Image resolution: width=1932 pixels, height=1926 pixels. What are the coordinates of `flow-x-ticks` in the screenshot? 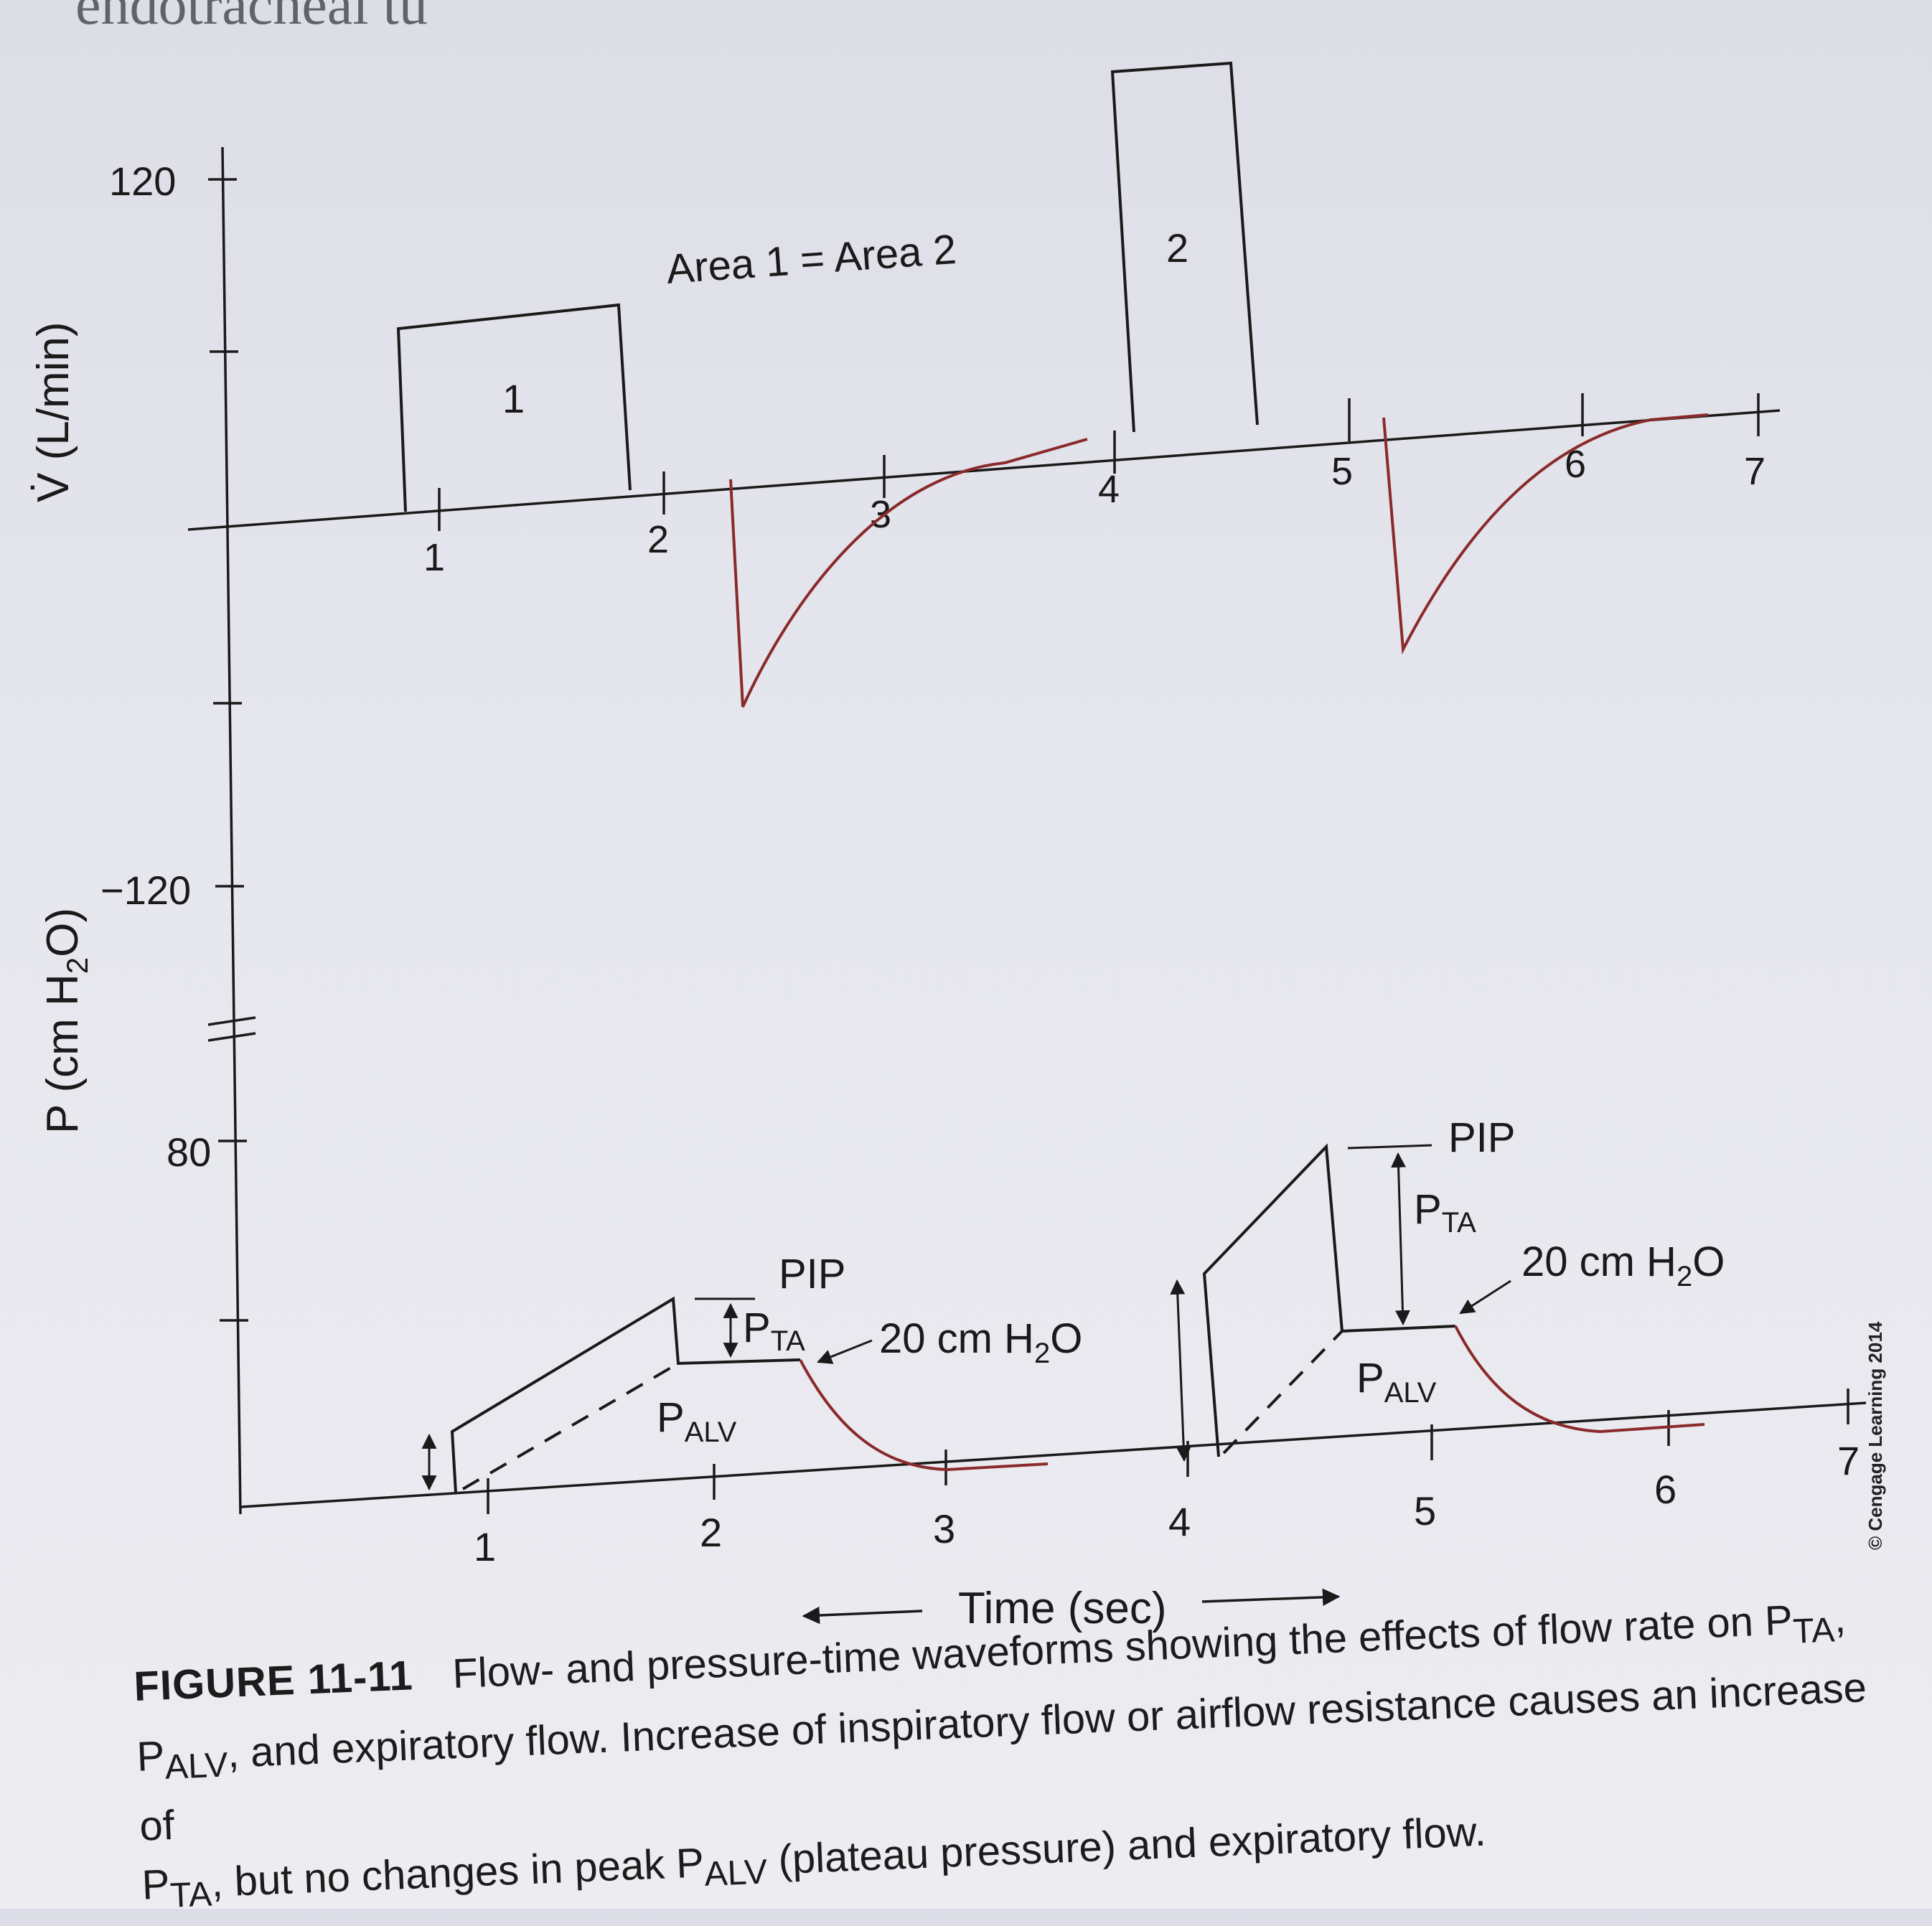 It's located at (1099, 462).